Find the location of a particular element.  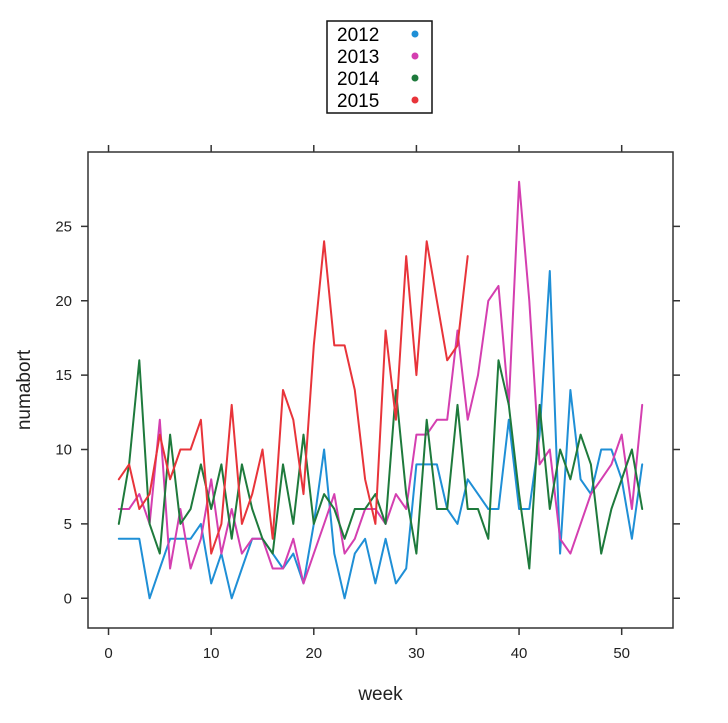

y-tick-label: 10 is located at coordinates (63, 450).